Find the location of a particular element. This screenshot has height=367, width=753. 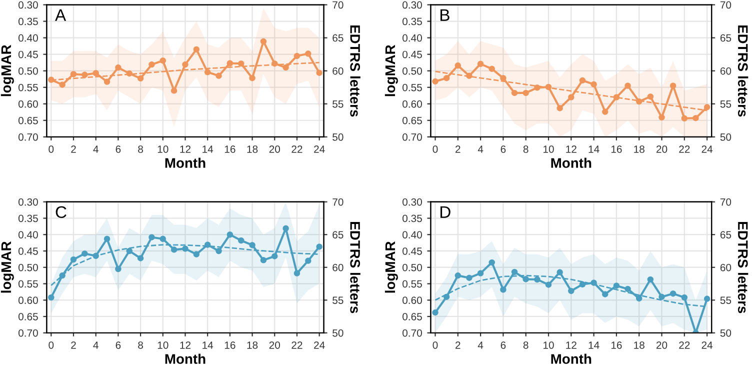

x-tick-label: 14 is located at coordinates (208, 345).